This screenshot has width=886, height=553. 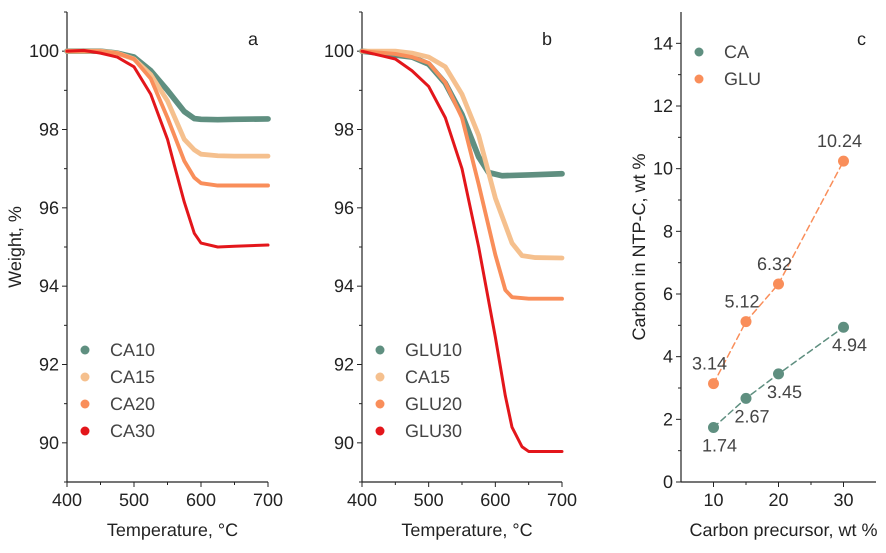 What do you see at coordinates (850, 345) in the screenshot?
I see `data-label: 4.94` at bounding box center [850, 345].